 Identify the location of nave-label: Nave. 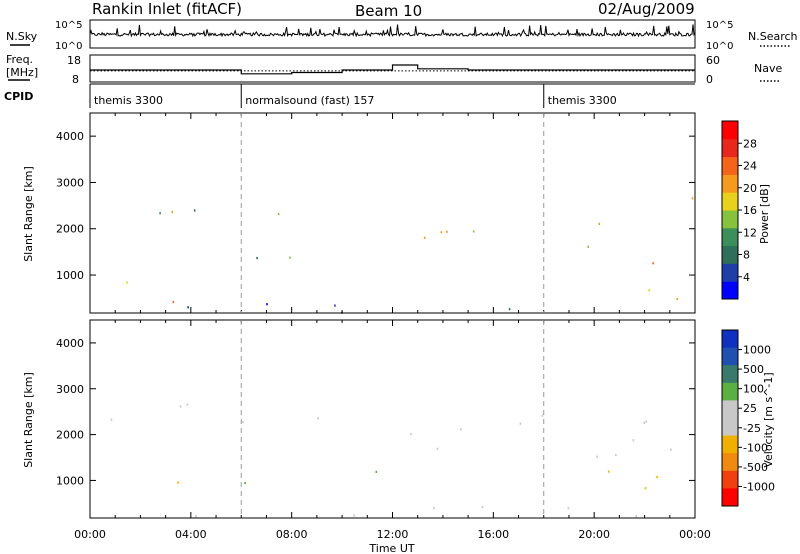
(768, 68).